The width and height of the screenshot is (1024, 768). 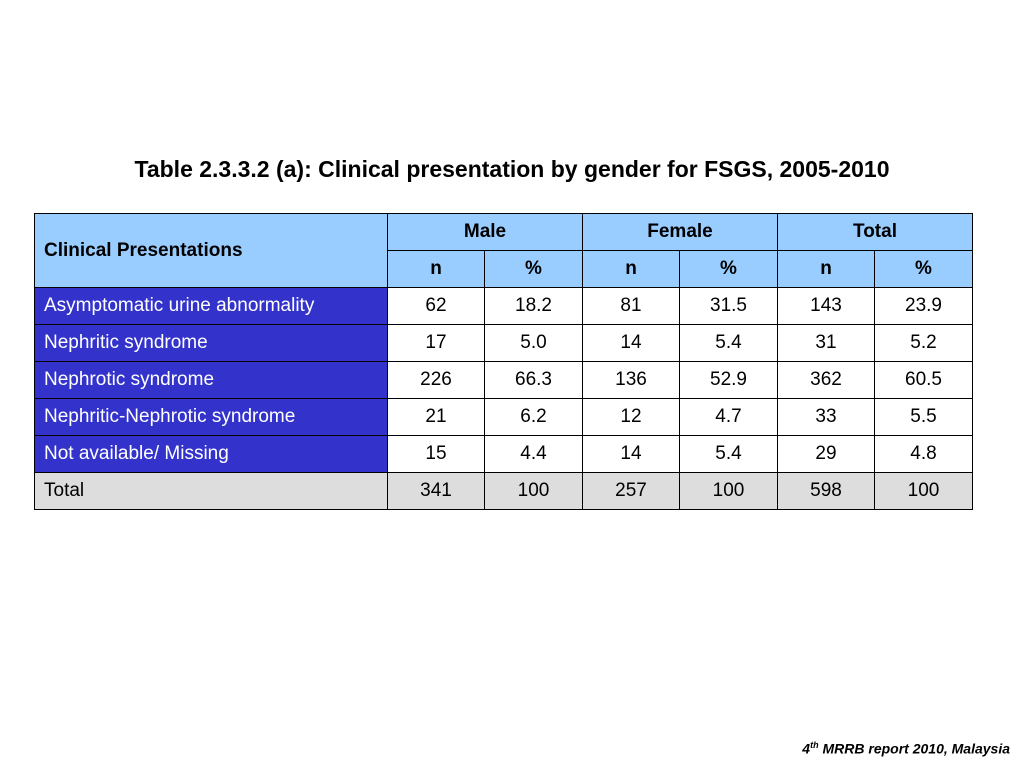 What do you see at coordinates (826, 343) in the screenshot?
I see `table-cell: 31` at bounding box center [826, 343].